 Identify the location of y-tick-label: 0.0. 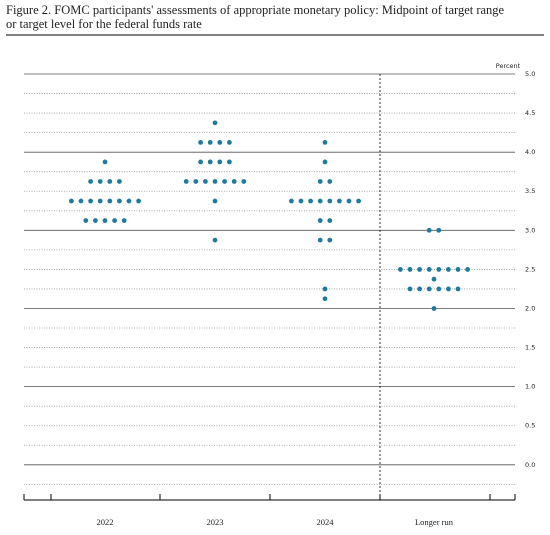
(530, 465).